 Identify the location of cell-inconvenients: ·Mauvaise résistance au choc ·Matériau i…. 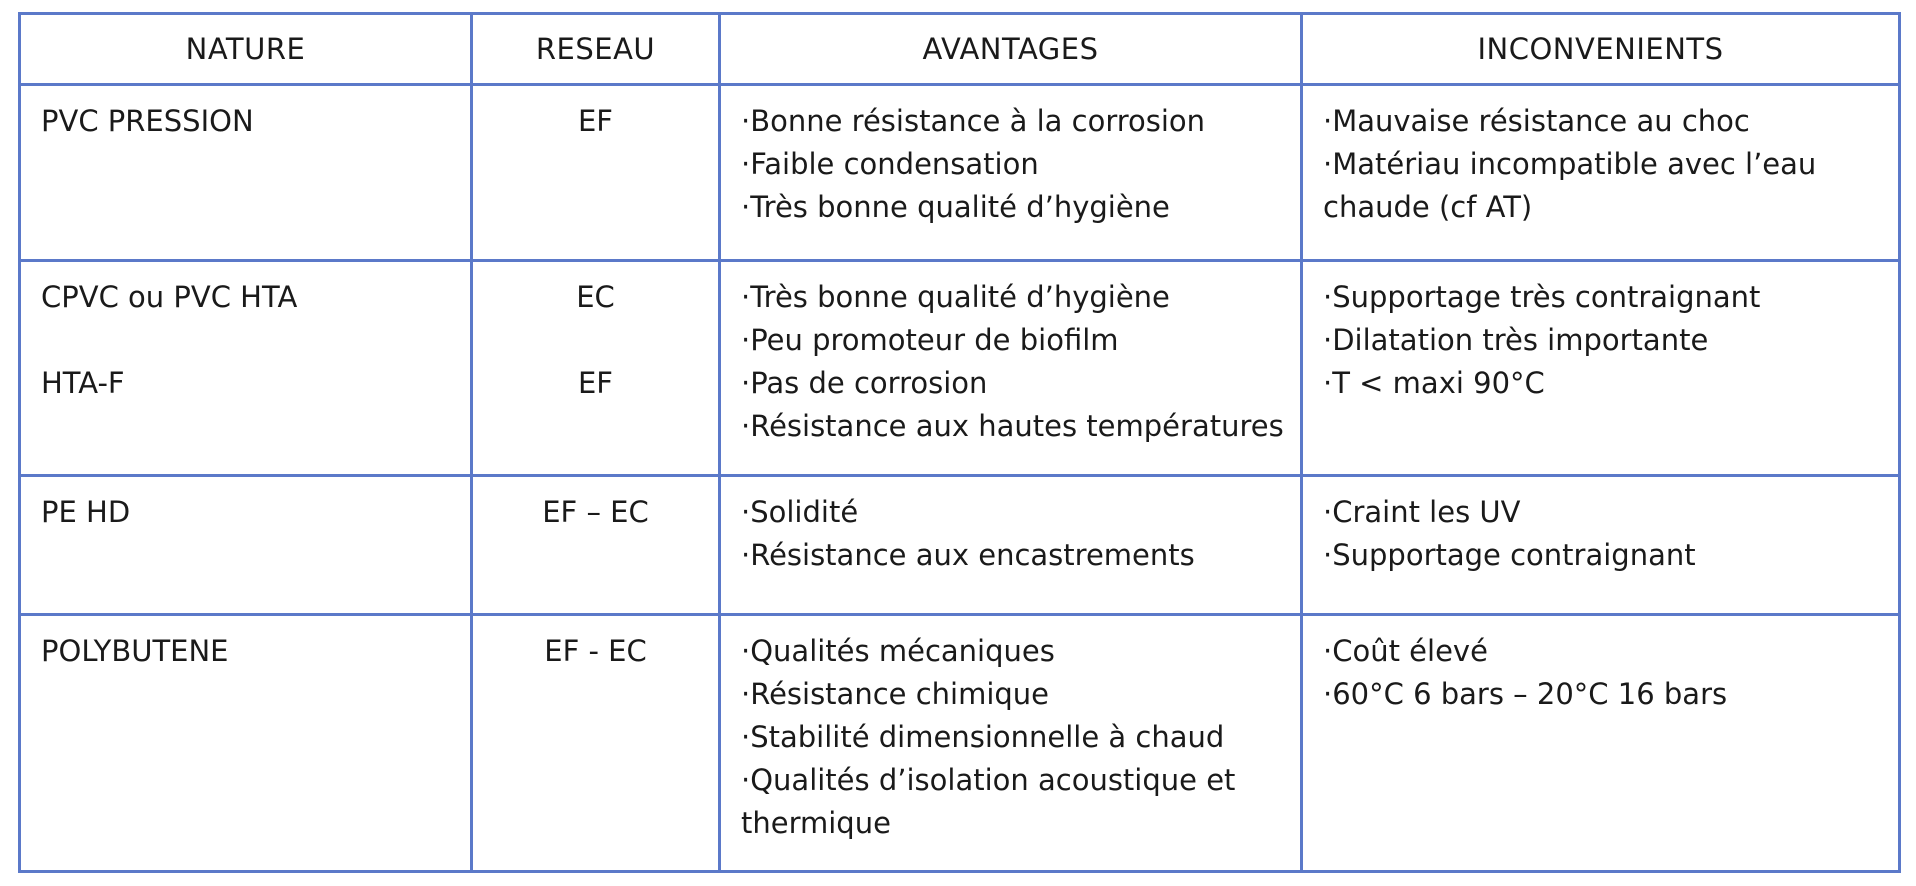
(1600, 172).